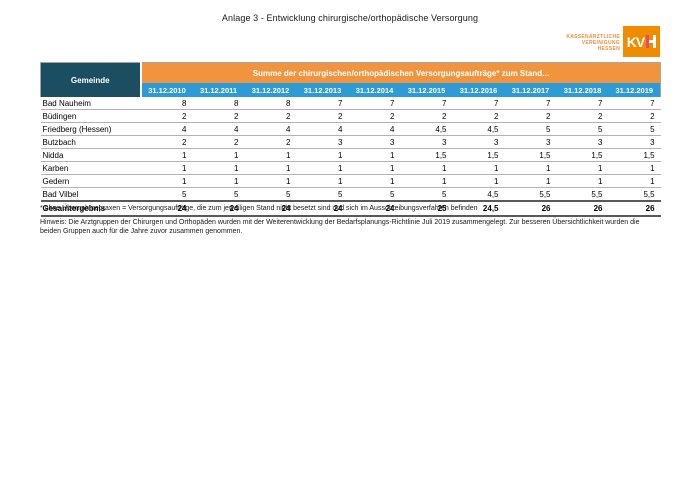 Image resolution: width=700 pixels, height=495 pixels. I want to click on column-header-date: 31.12.2010, so click(166, 90).